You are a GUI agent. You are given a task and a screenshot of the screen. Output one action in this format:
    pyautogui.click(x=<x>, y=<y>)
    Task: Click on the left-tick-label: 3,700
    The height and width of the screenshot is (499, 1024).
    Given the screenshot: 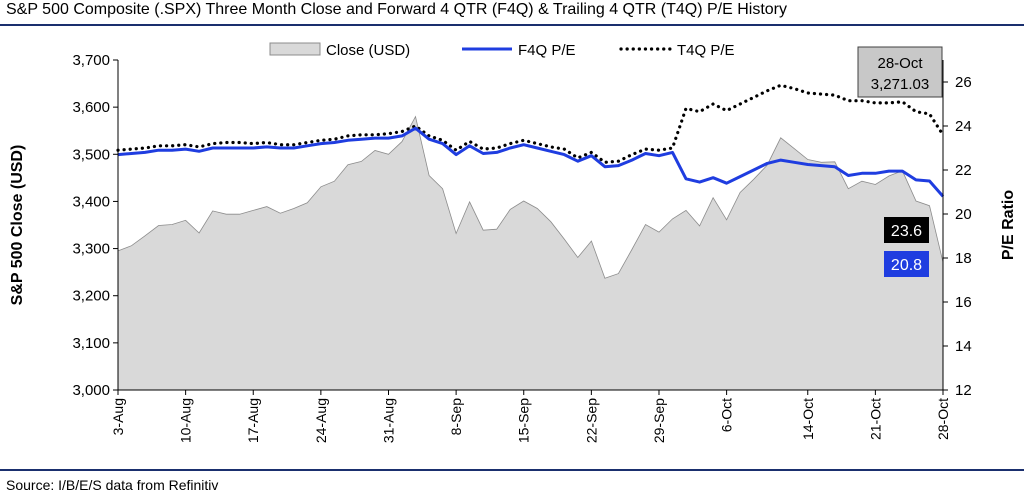 What is the action you would take?
    pyautogui.click(x=91, y=60)
    